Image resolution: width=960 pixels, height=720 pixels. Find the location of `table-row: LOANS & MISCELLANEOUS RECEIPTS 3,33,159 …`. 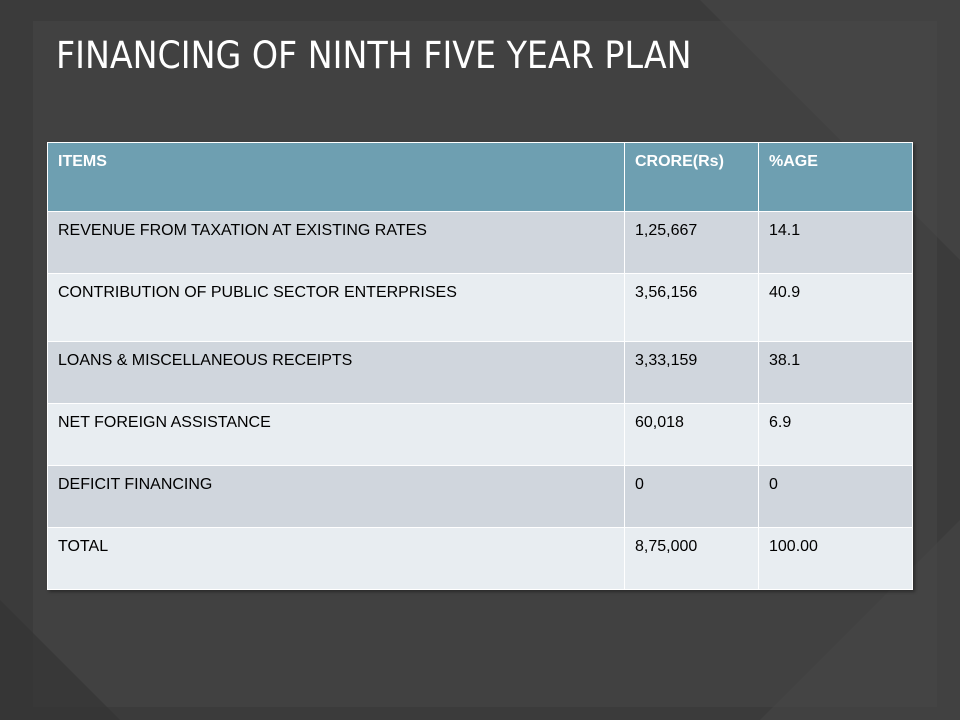

table-row: LOANS & MISCELLANEOUS RECEIPTS 3,33,159 … is located at coordinates (480, 372).